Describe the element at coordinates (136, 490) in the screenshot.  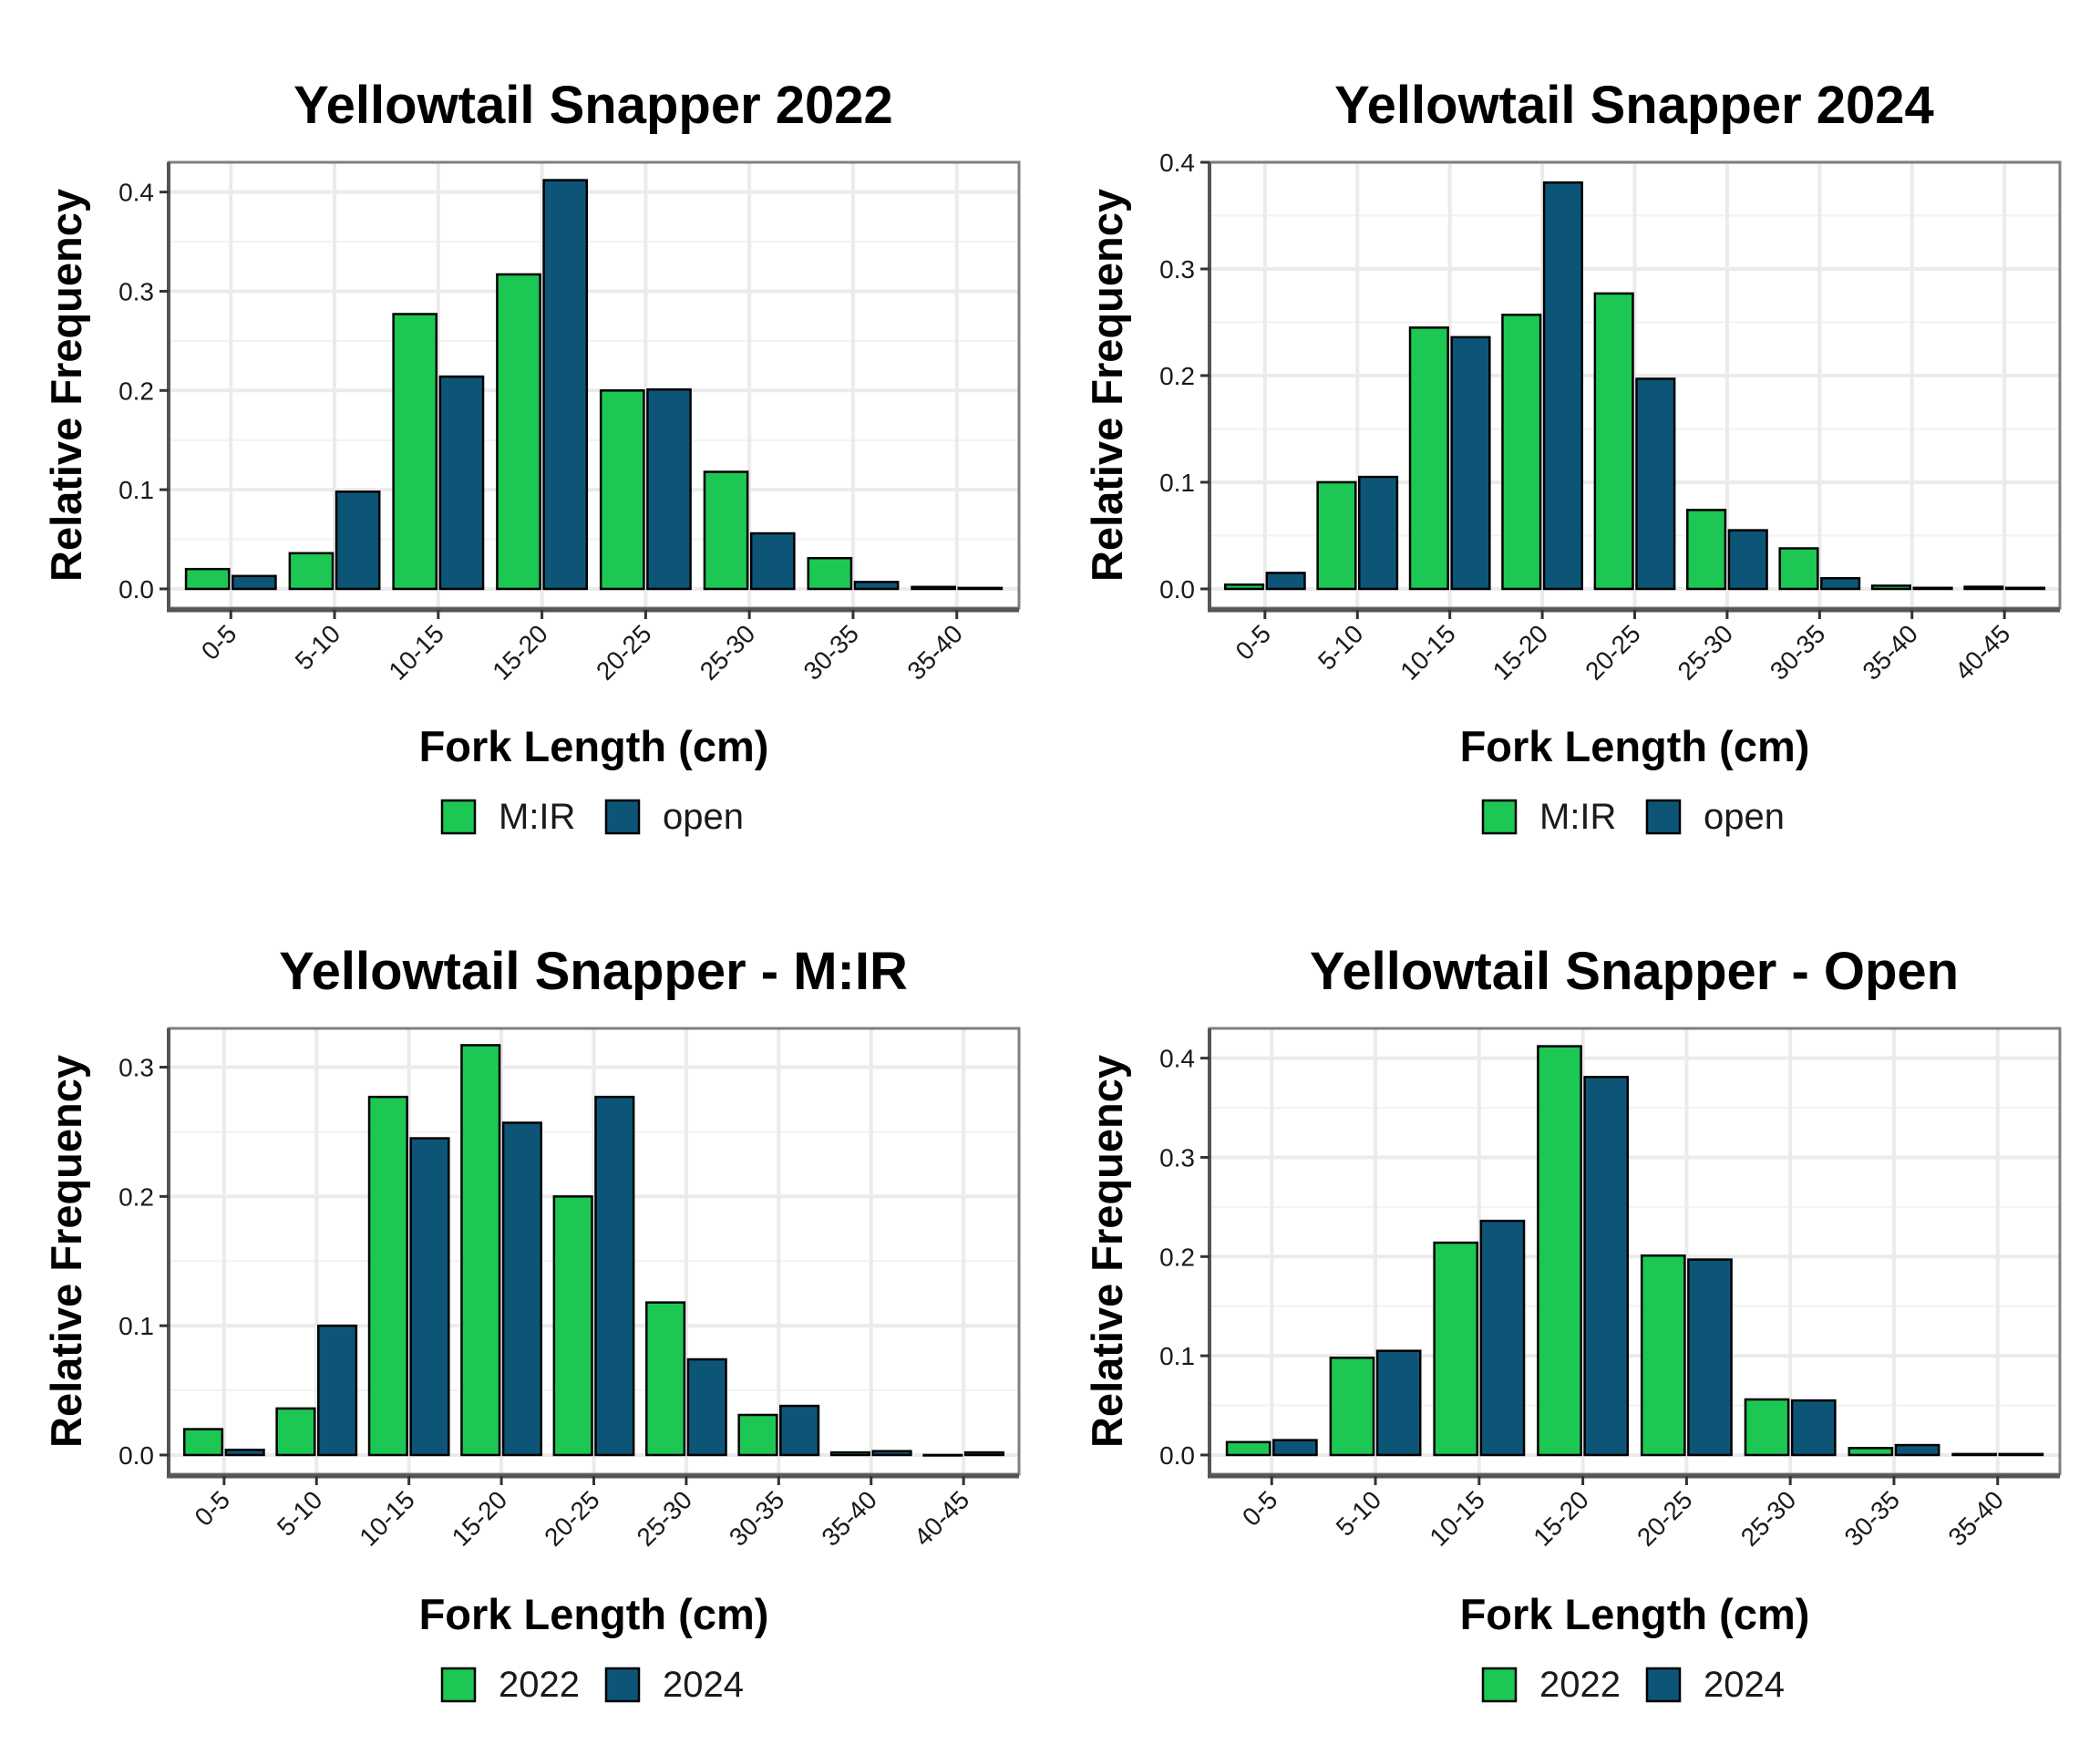
I see `y-tick-label: 0.1` at that location.